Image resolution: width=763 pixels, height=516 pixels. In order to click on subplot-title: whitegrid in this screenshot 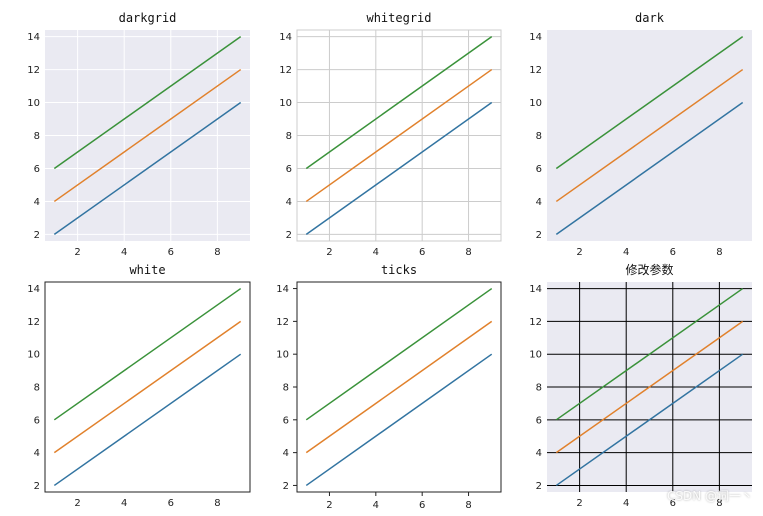, I will do `click(398, 18)`.